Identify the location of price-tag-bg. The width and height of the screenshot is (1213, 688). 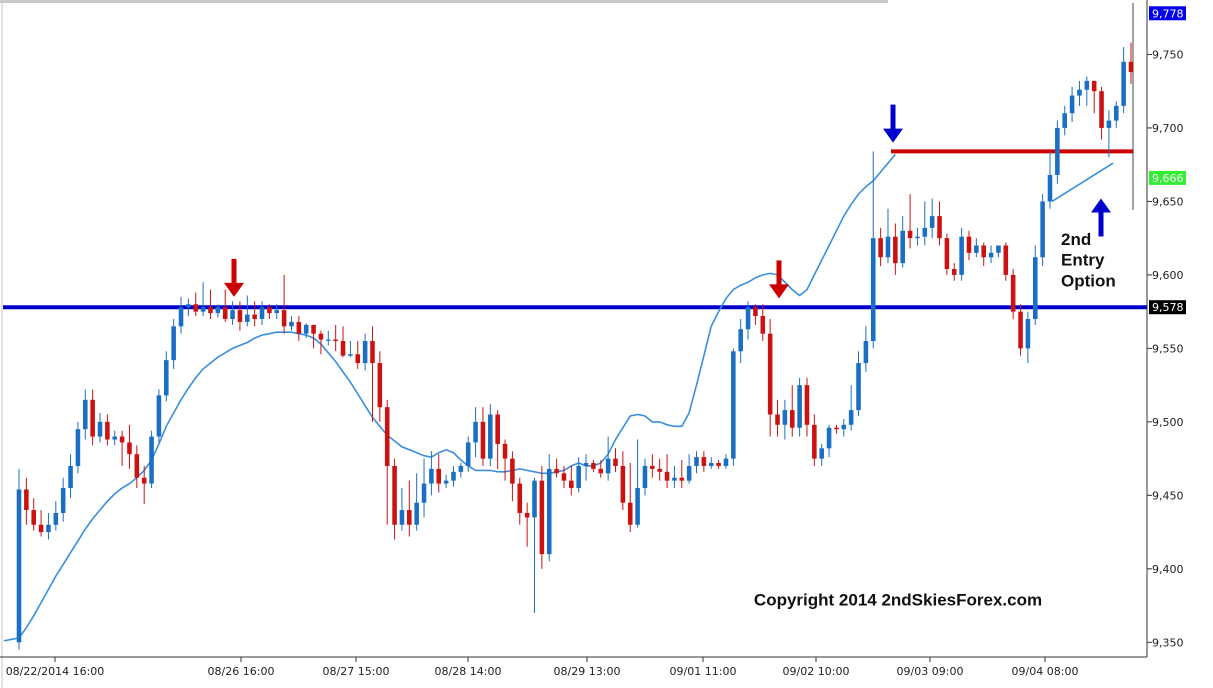
(1167, 307).